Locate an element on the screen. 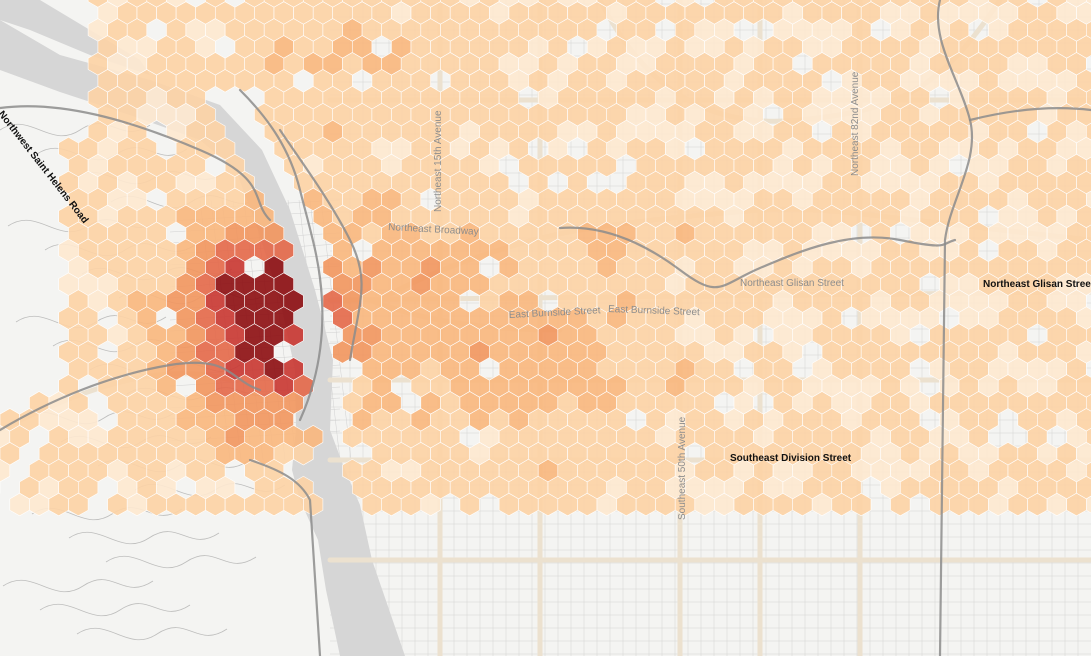  highway-i5 is located at coordinates (281, 255).